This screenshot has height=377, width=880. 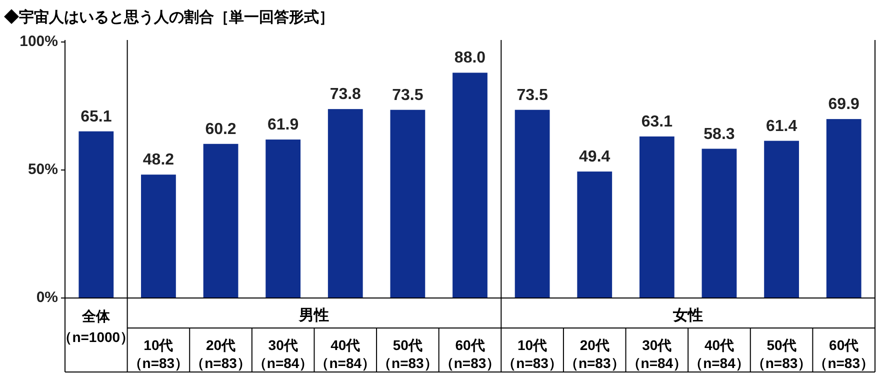 What do you see at coordinates (158, 160) in the screenshot?
I see `data-label: 48.2` at bounding box center [158, 160].